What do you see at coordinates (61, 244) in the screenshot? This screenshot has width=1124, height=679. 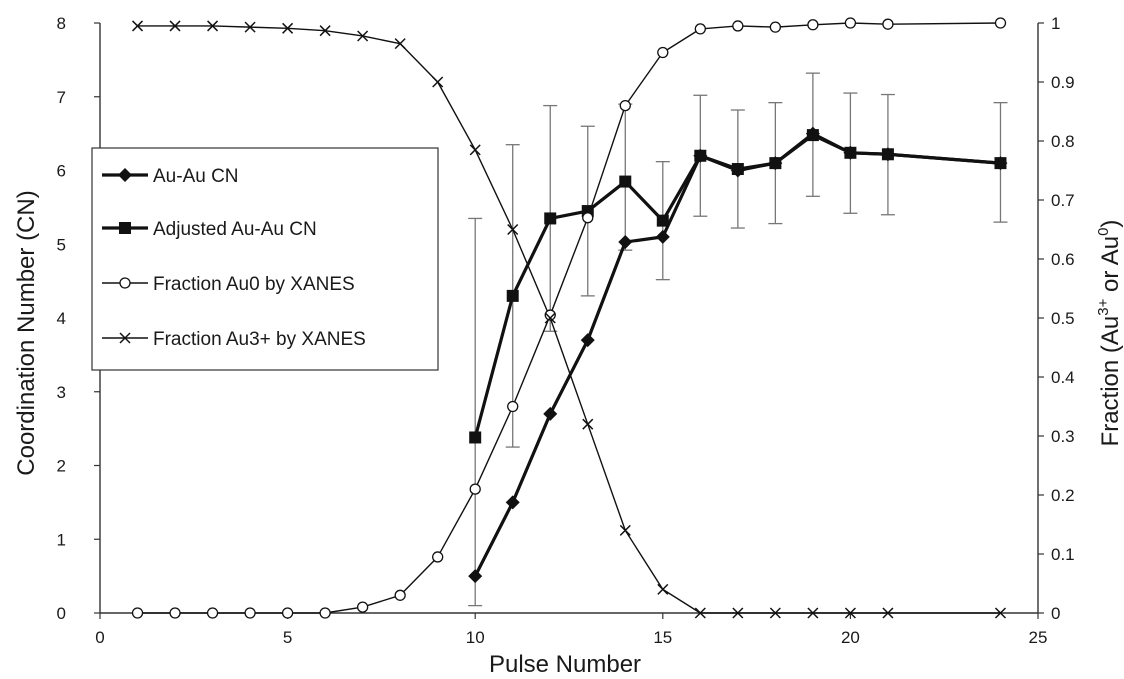 I see `y-left-tick-label: 5` at bounding box center [61, 244].